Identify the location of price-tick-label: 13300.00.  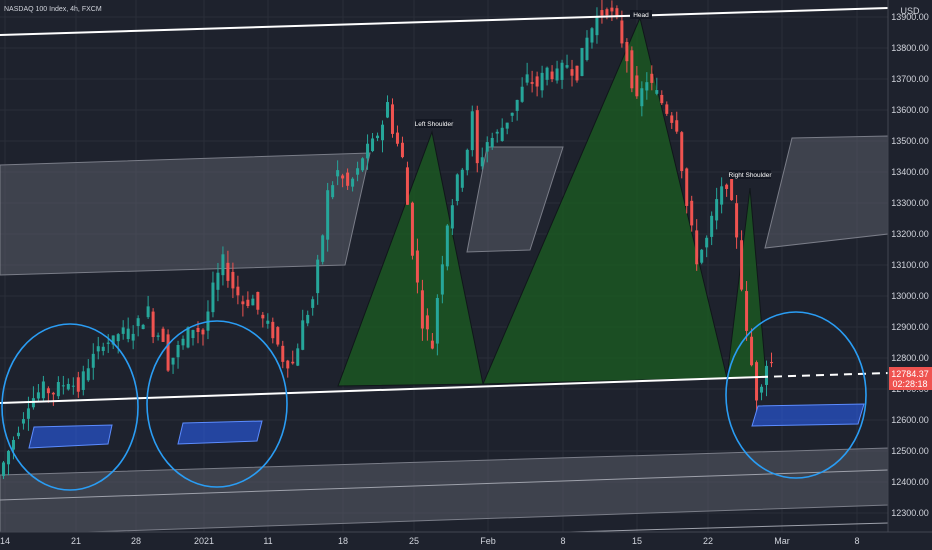
(910, 203).